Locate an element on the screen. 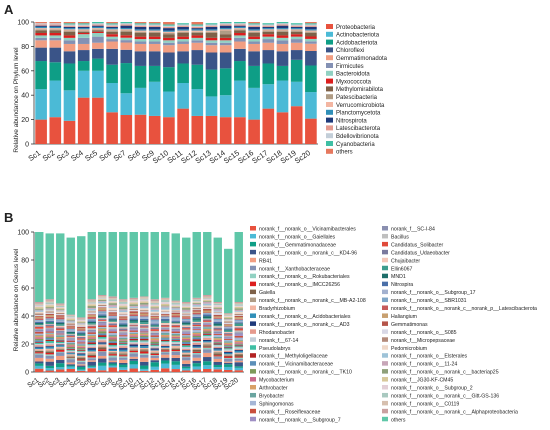 The width and height of the screenshot is (550, 430). legend-label: norank_f__norank_o__Subgroup_7 is located at coordinates (300, 420).